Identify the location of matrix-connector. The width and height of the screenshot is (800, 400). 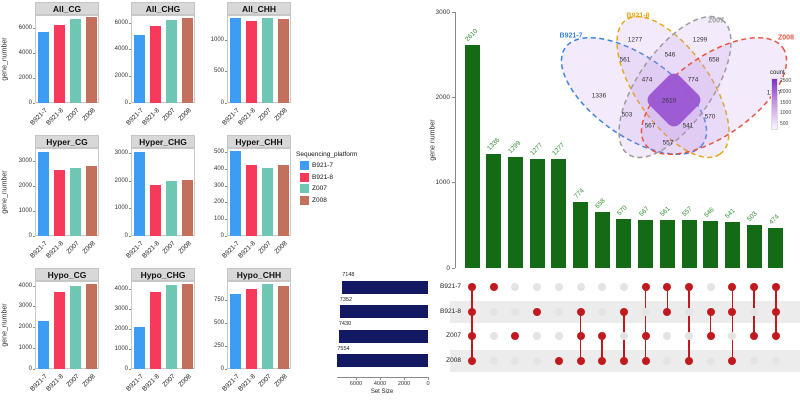
(710, 323).